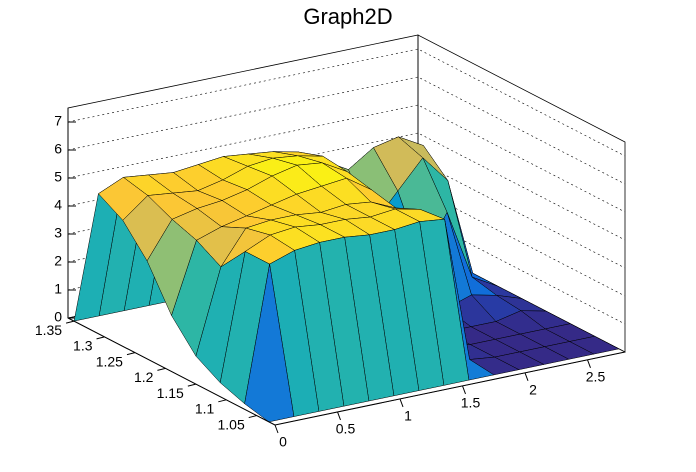 The width and height of the screenshot is (696, 472). I want to click on x-tick-label: 2.5, so click(596, 377).